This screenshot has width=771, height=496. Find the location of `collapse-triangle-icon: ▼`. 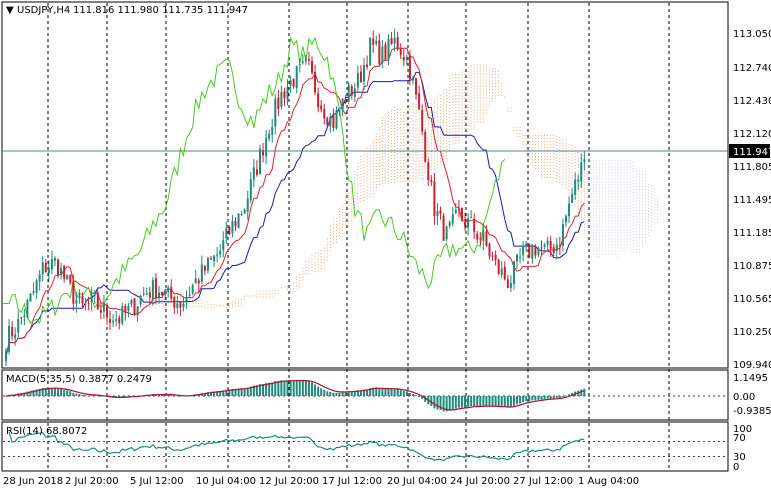

collapse-triangle-icon: ▼ is located at coordinates (10, 10).